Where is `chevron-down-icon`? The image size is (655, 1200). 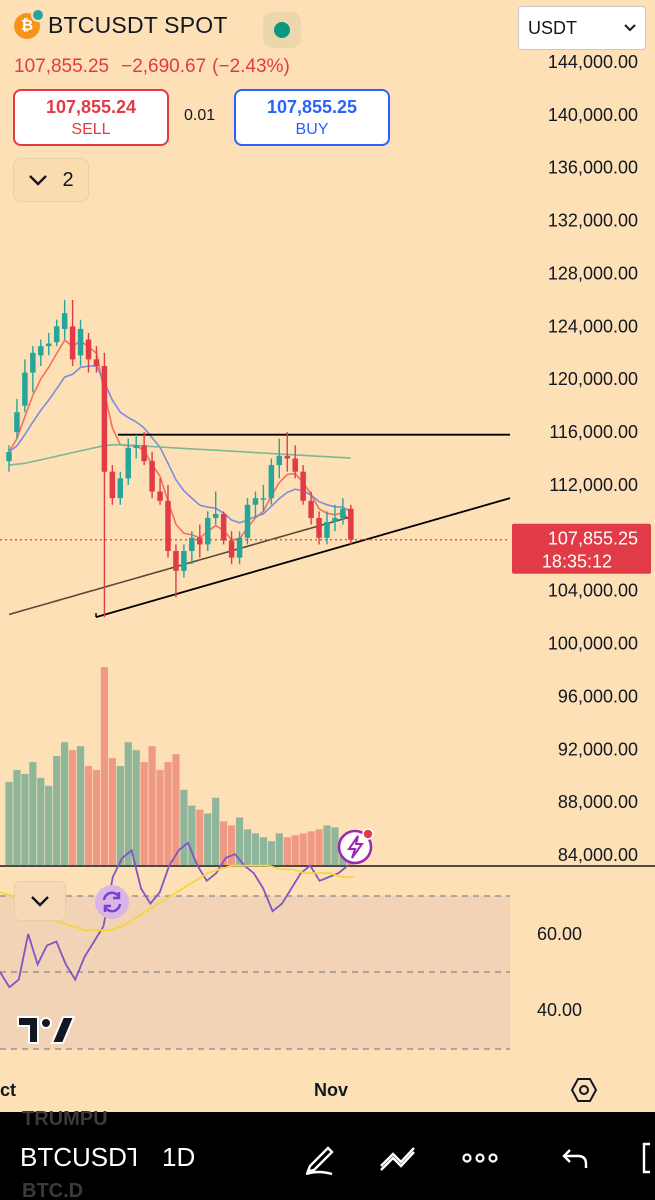 chevron-down-icon is located at coordinates (38, 180).